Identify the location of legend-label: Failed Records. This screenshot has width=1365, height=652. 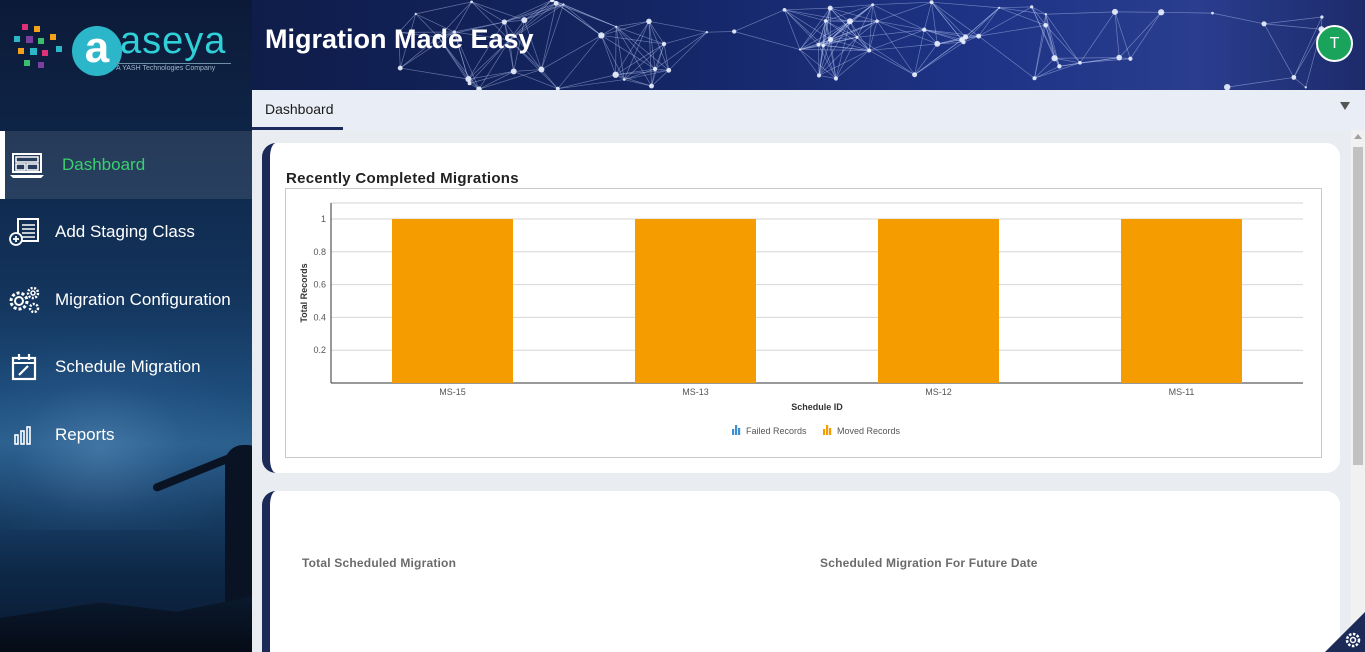
(776, 431).